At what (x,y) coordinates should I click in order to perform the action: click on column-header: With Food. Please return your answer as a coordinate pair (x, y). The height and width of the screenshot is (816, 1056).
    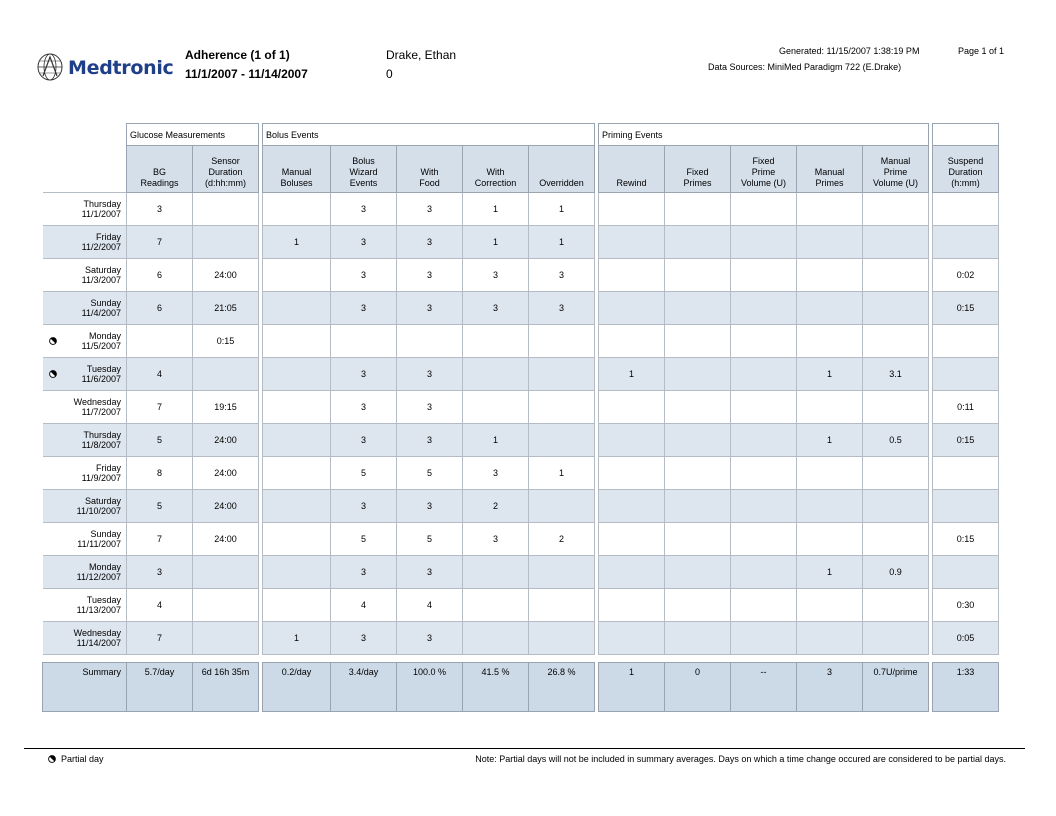
    Looking at the image, I should click on (429, 169).